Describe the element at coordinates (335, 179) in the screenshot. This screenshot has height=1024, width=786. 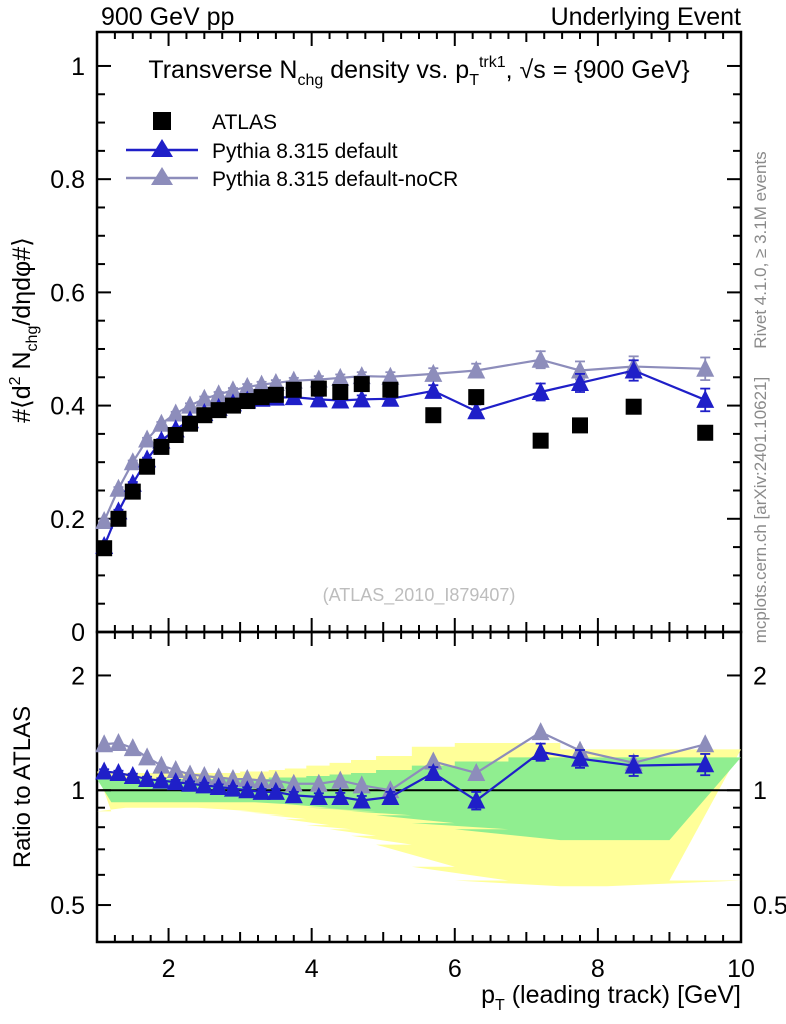
I see `legend-label: Pythia 8.315 default-noCR` at that location.